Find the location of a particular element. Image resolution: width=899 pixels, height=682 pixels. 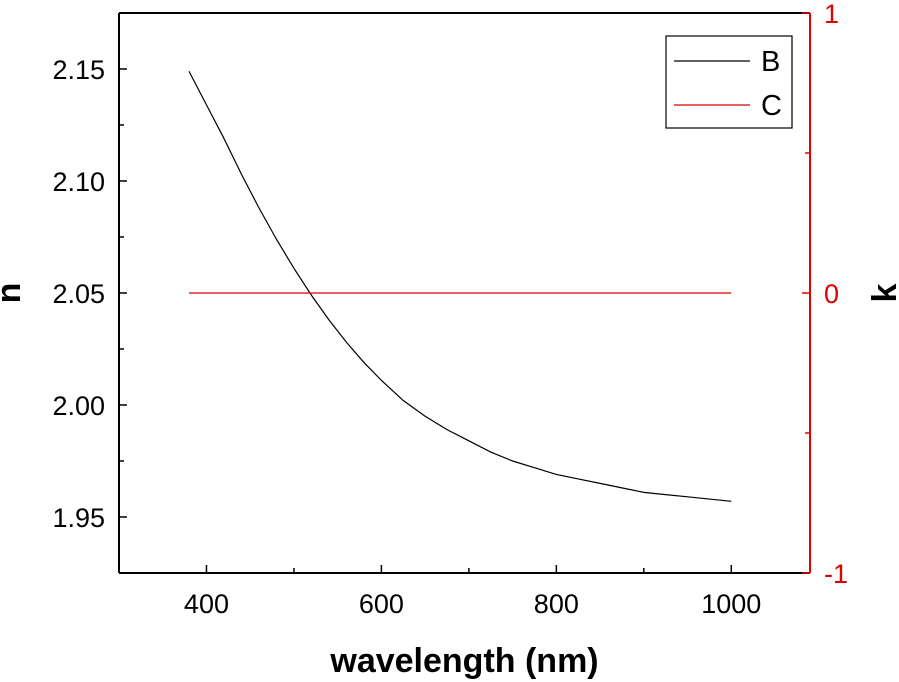

legend: BC is located at coordinates (729, 82).